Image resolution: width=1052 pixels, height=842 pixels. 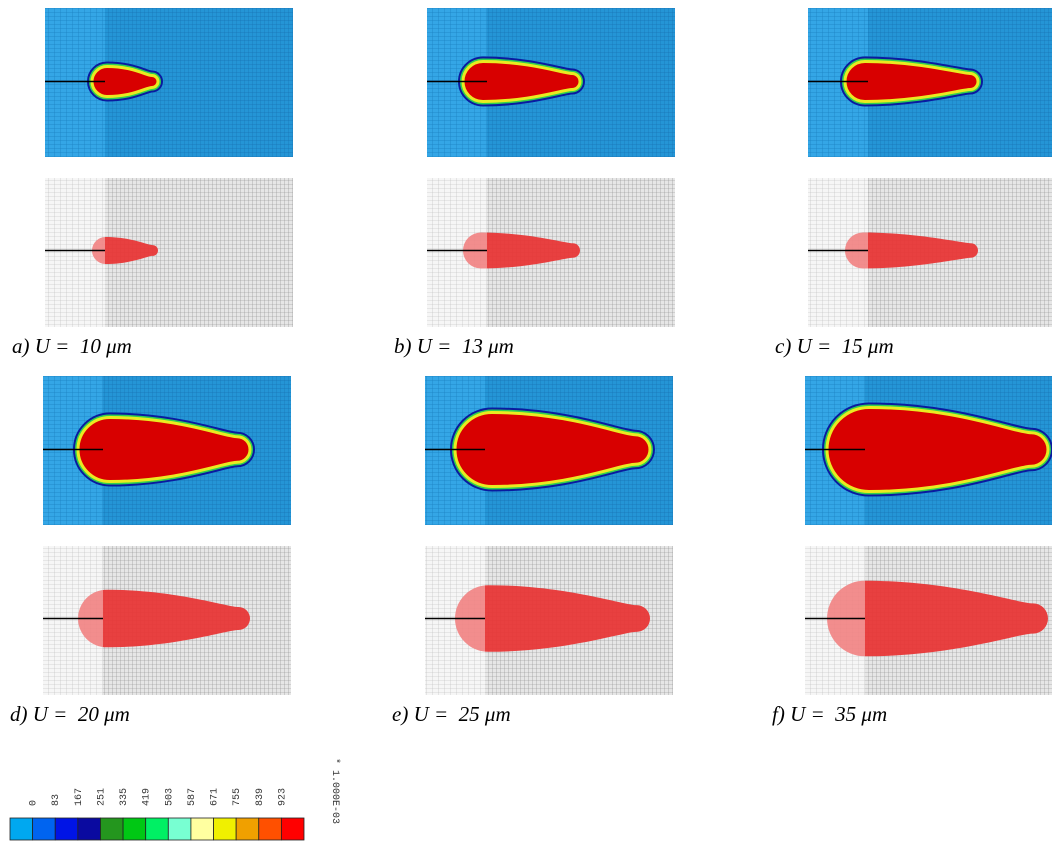 I want to click on colorbar-multiplier: * 1.000E-03, so click(x=335, y=791).